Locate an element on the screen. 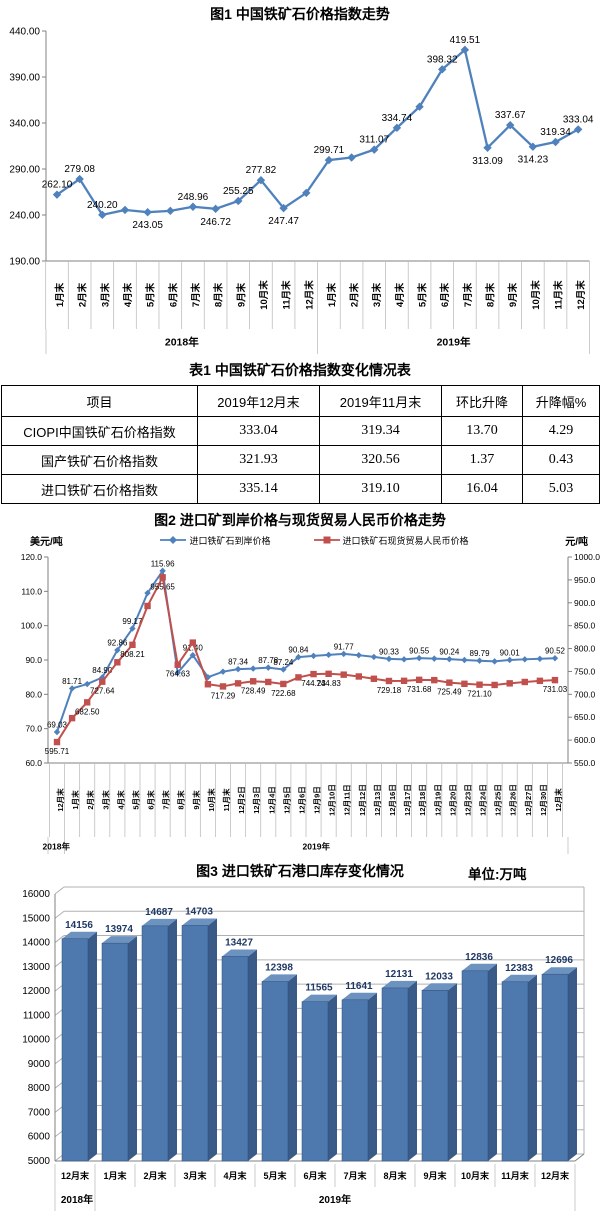  category-label: 9月末 is located at coordinates (241, 294).